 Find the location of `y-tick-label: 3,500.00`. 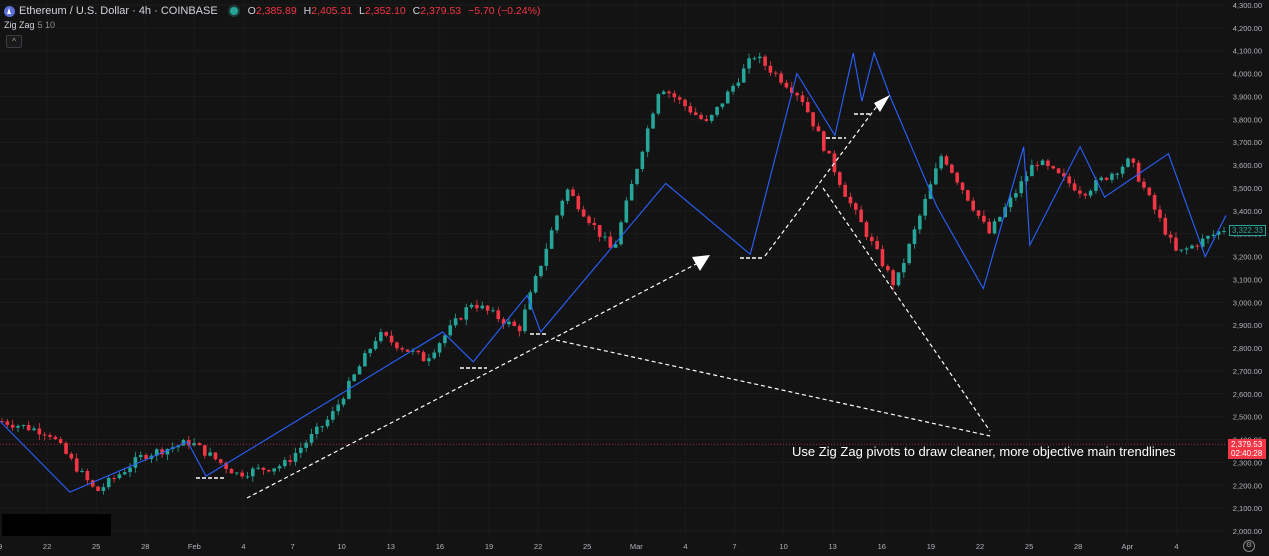

y-tick-label: 3,500.00 is located at coordinates (1247, 188).